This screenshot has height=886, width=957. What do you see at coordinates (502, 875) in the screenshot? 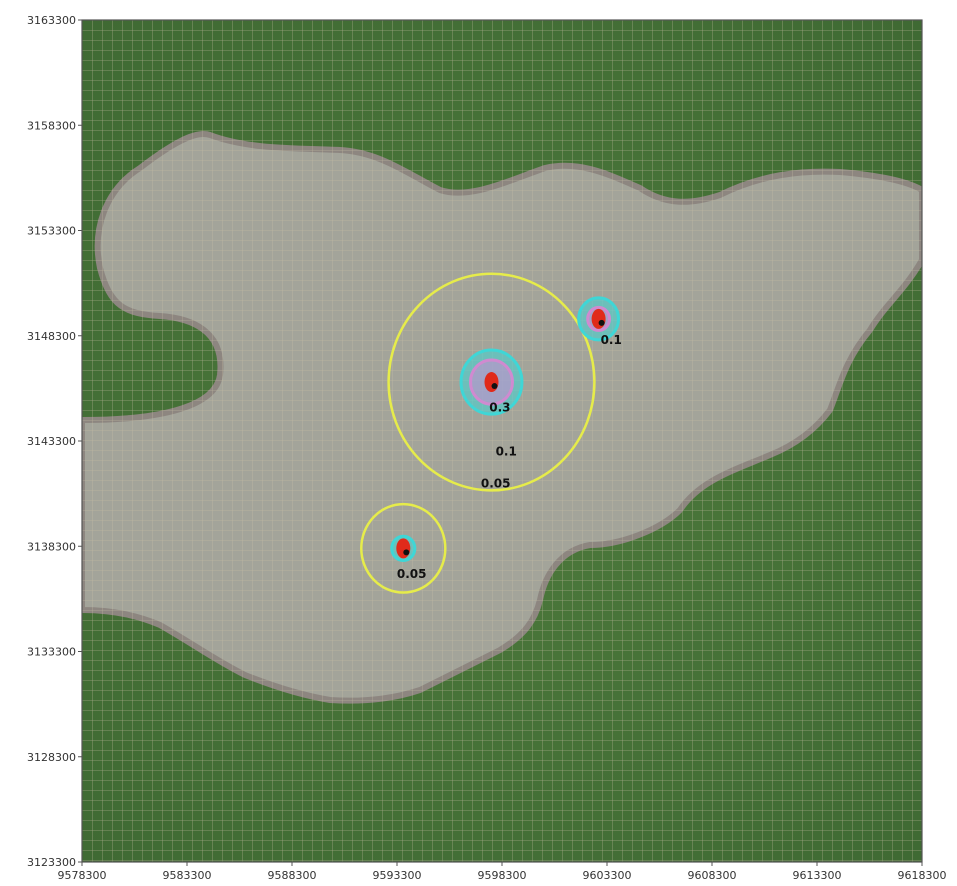
I see `x-tick-label: 9598300` at bounding box center [502, 875].